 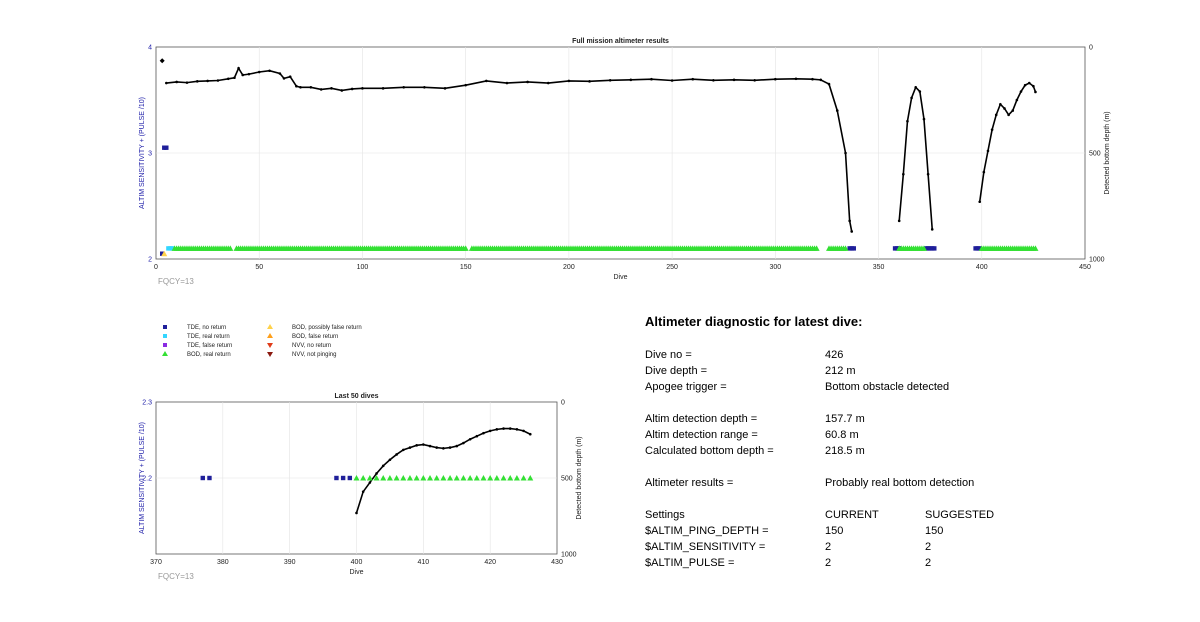 What do you see at coordinates (705, 547) in the screenshot?
I see `setting-label: $ALTIM_SENSITIVITY =` at bounding box center [705, 547].